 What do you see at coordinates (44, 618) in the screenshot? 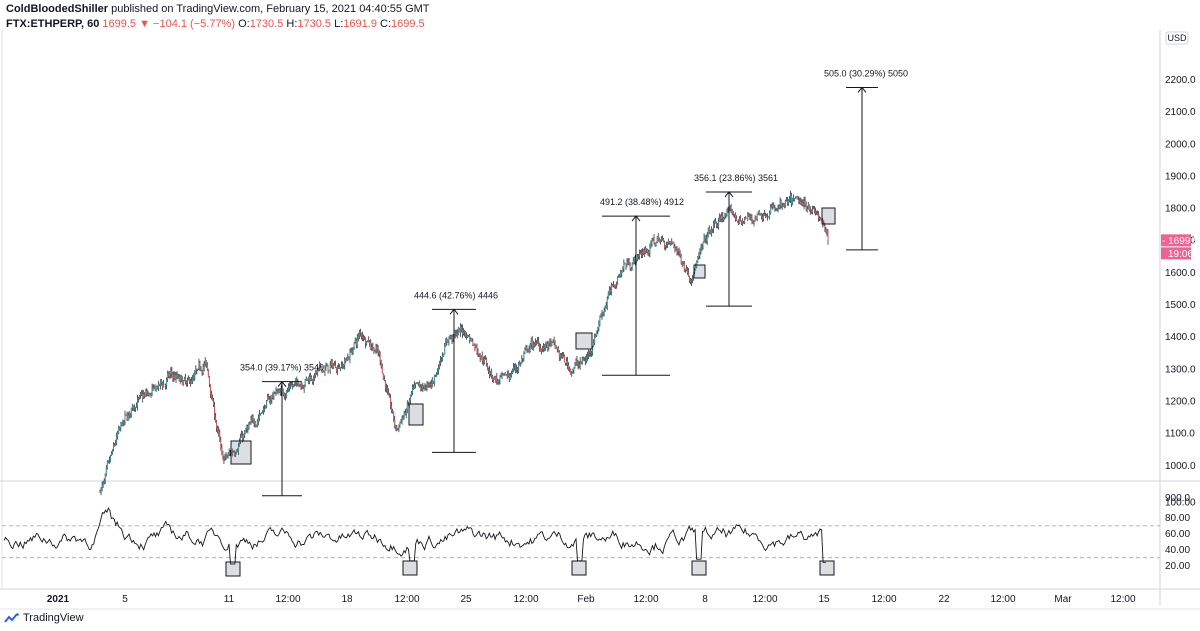
I see `tradingview-logo: TradingView` at bounding box center [44, 618].